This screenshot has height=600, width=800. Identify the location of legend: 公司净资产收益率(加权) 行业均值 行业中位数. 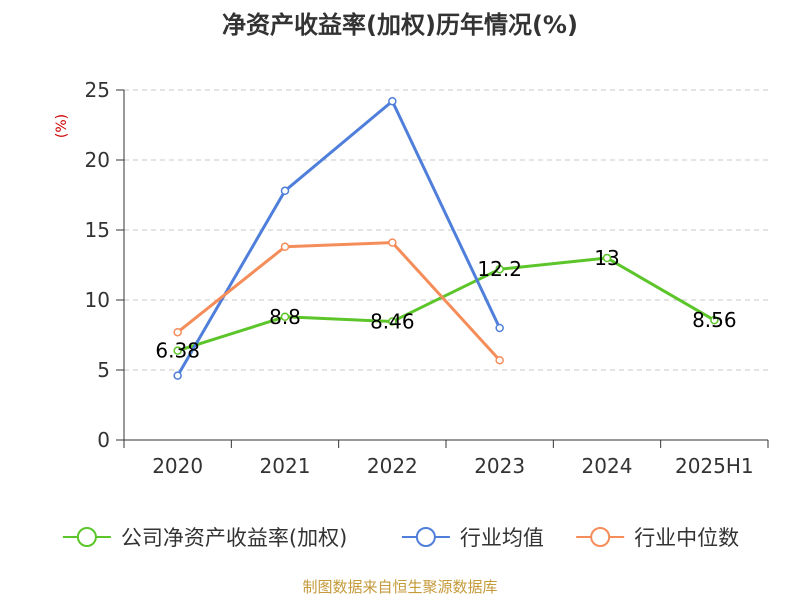
(400, 538).